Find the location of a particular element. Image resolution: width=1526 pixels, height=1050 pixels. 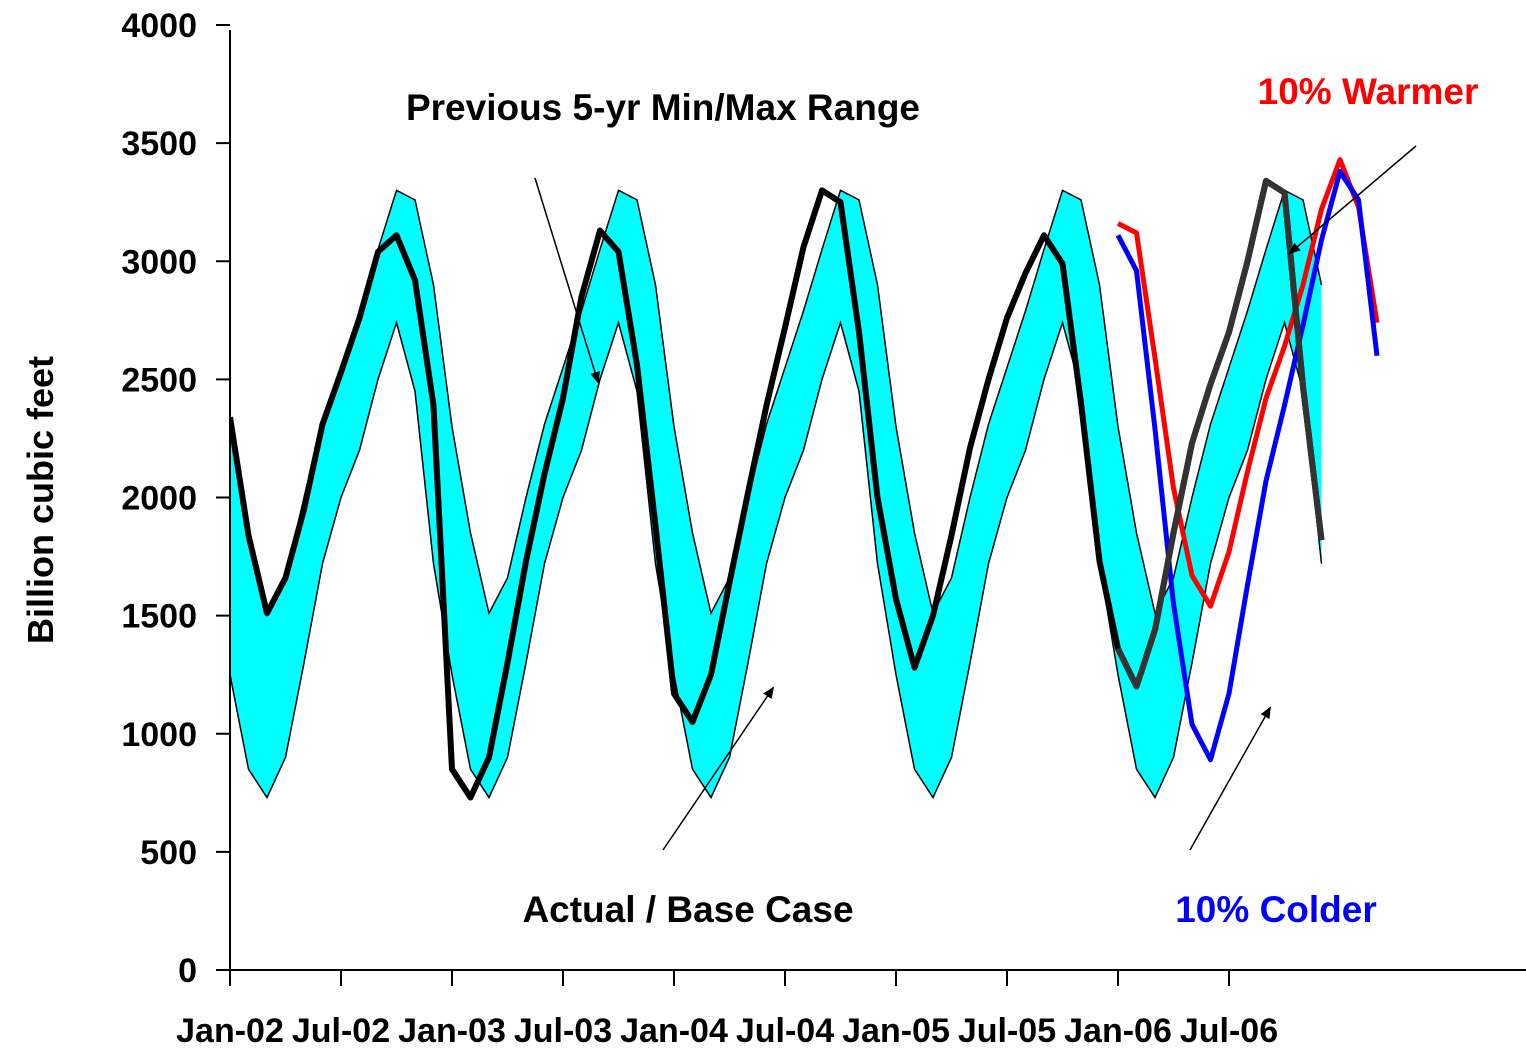

y-axis-title: Billion cubic feet is located at coordinates (40, 500).